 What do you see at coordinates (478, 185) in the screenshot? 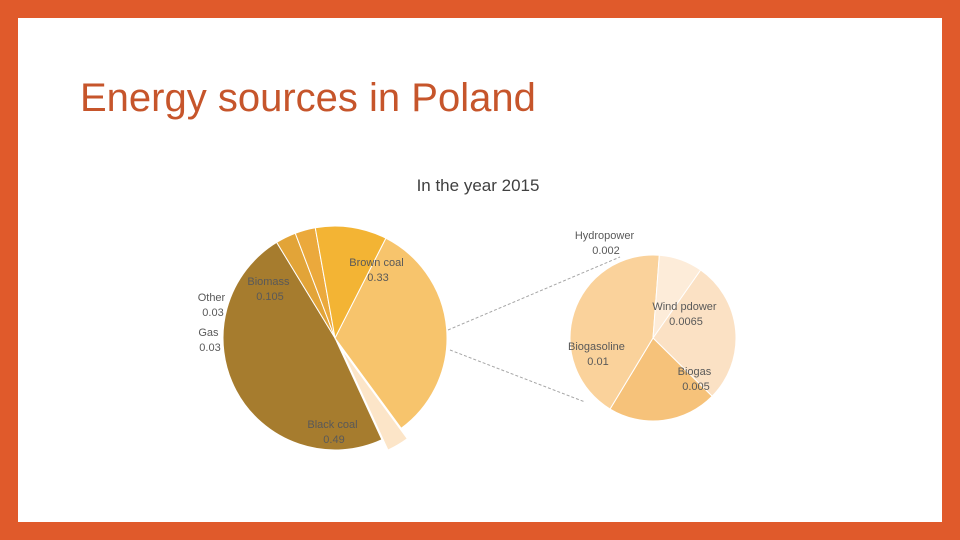
I see `chart-title: In the year 2015` at bounding box center [478, 185].